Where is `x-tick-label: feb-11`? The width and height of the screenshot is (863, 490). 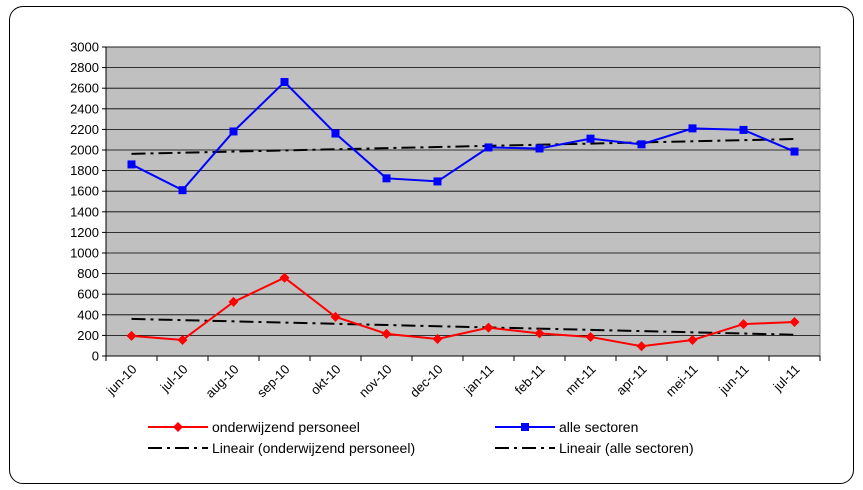
x-tick-label: feb-11 is located at coordinates (530, 380).